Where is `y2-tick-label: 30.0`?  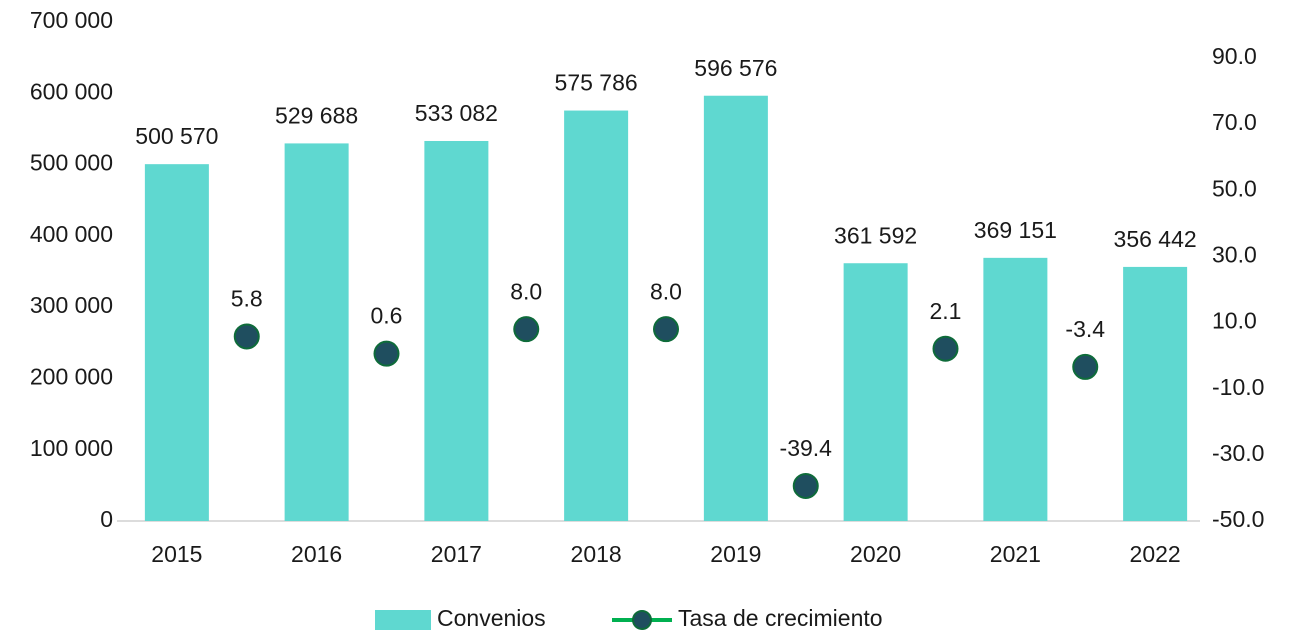
y2-tick-label: 30.0 is located at coordinates (1234, 255).